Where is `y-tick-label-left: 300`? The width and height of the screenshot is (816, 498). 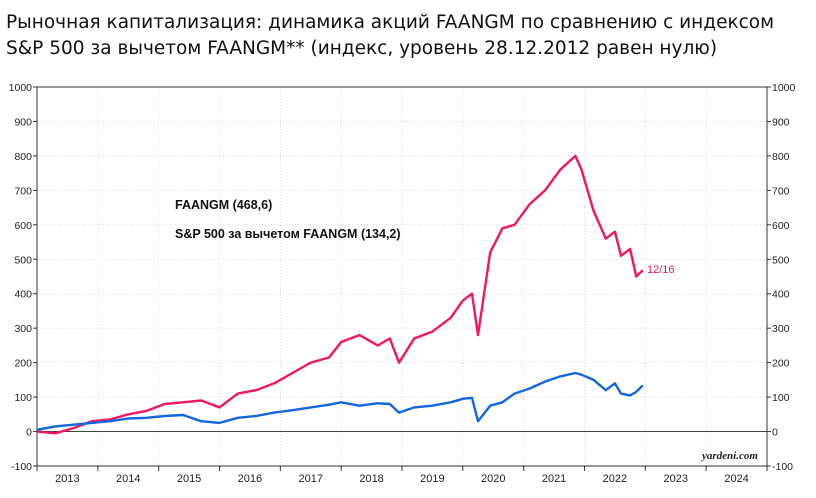
y-tick-label-left: 300 is located at coordinates (23, 329).